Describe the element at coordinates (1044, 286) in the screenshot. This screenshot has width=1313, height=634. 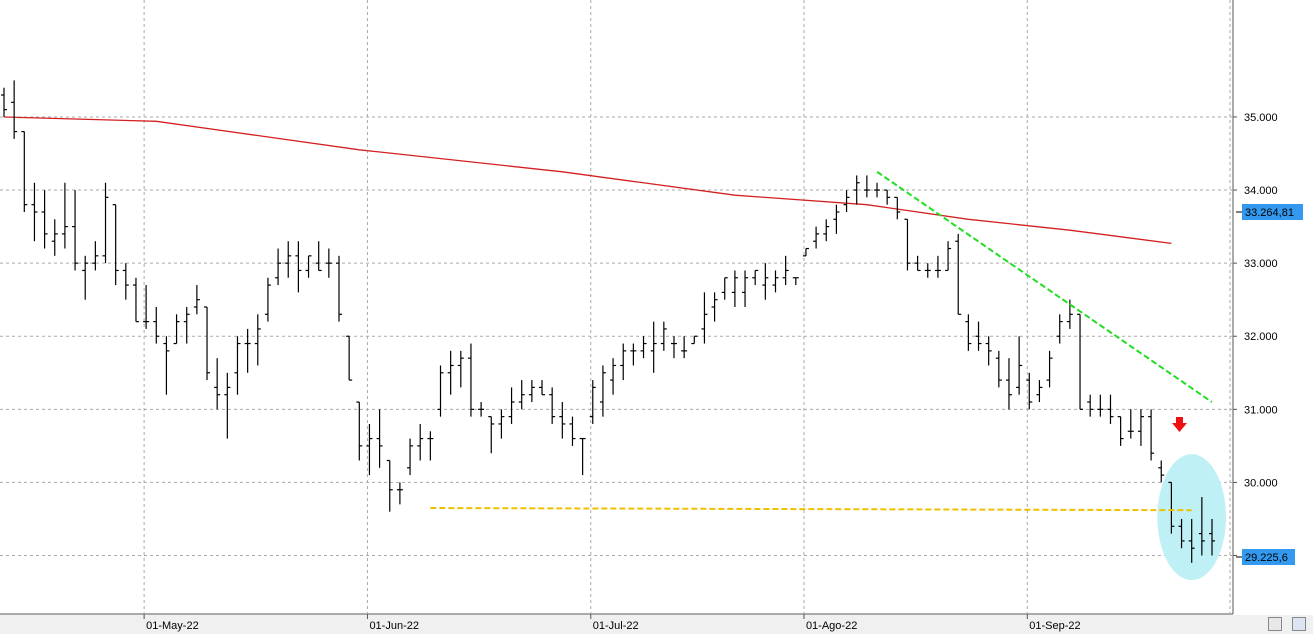
I see `downtrend-line` at that location.